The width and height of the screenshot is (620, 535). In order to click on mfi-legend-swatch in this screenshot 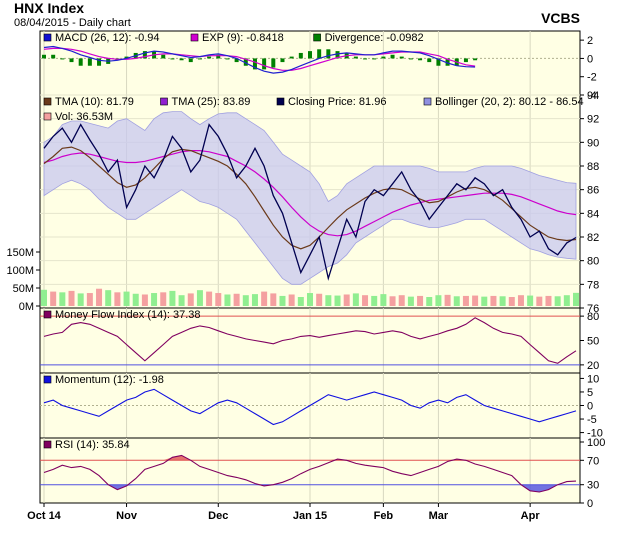, I will do `click(47, 314)`.